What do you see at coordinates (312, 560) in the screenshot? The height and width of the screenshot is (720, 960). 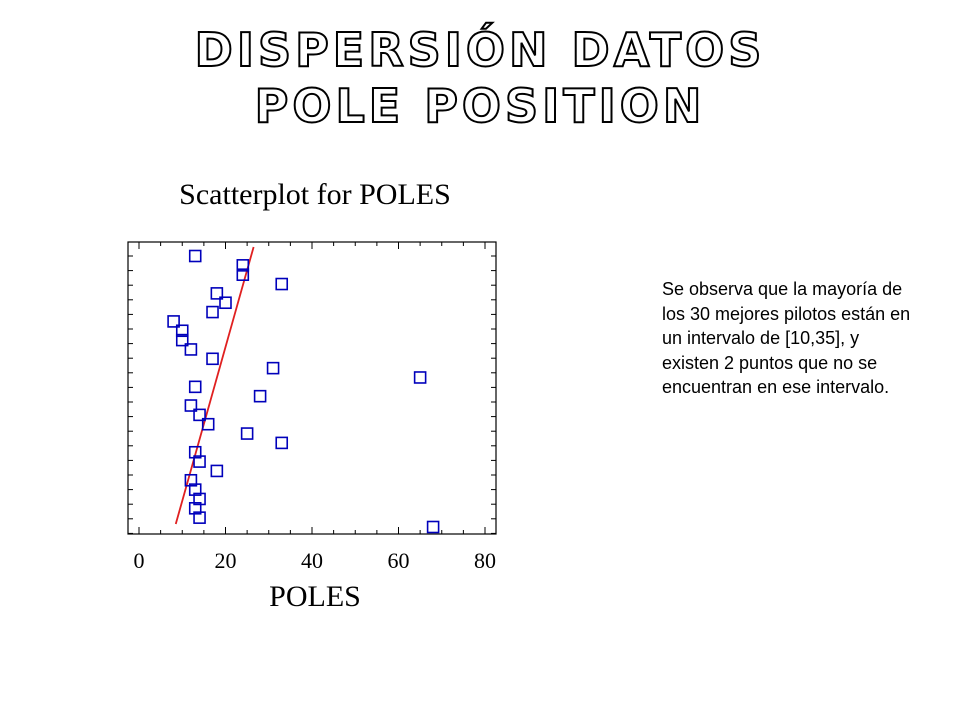 I see `x-tick-label: 40` at bounding box center [312, 560].